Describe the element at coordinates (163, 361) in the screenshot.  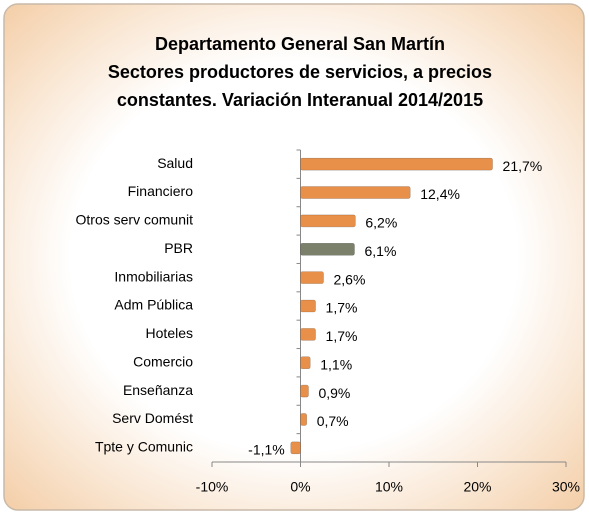
I see `y-tick-label: Comercio` at that location.